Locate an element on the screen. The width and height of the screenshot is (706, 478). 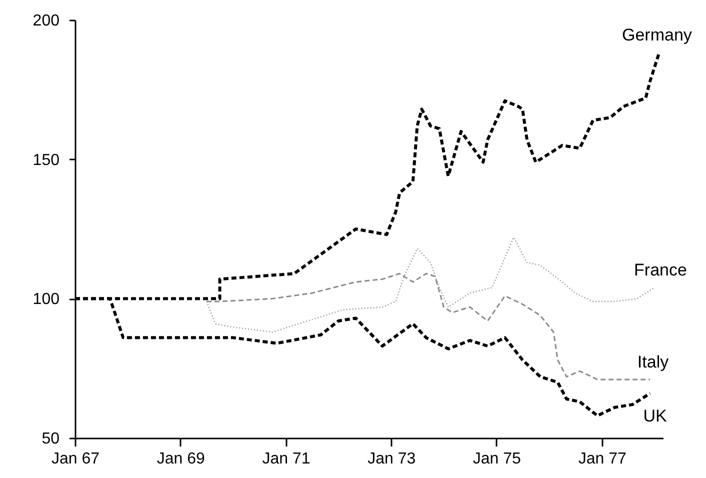
series-label: France is located at coordinates (660, 270).